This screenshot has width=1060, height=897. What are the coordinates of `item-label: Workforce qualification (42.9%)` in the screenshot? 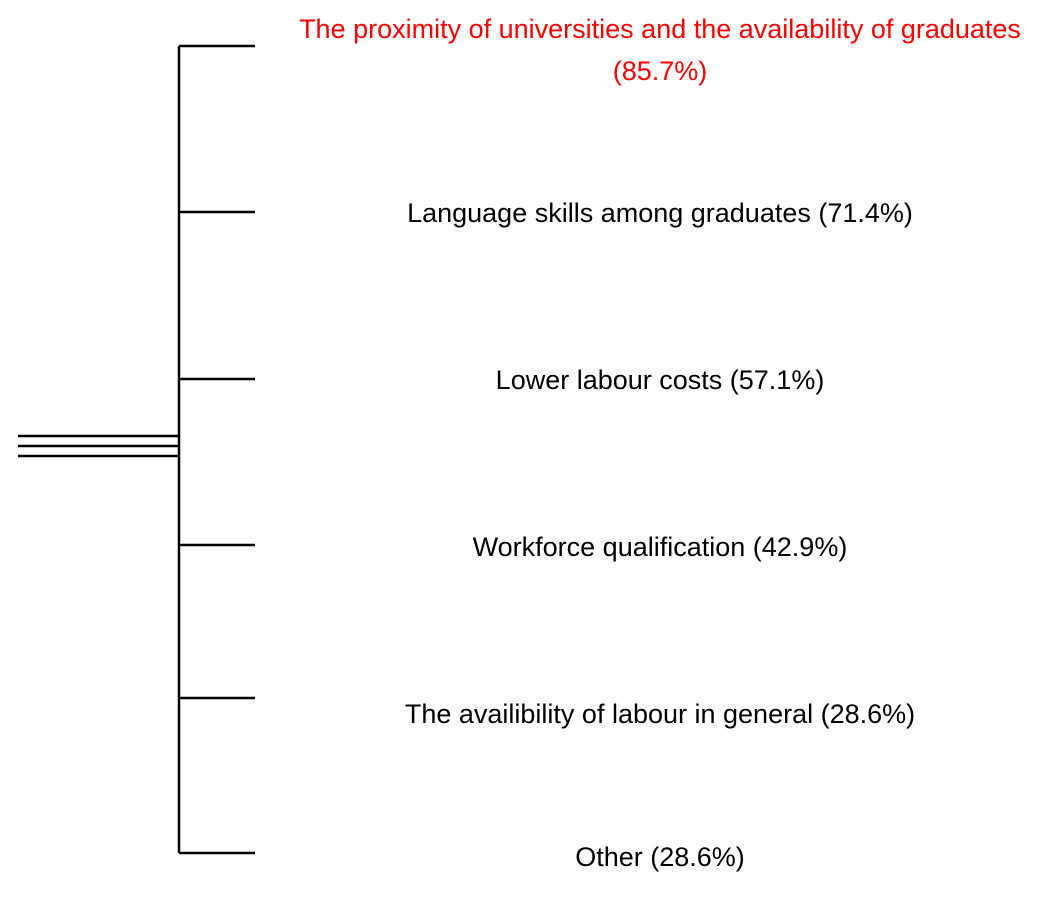 It's located at (660, 547).